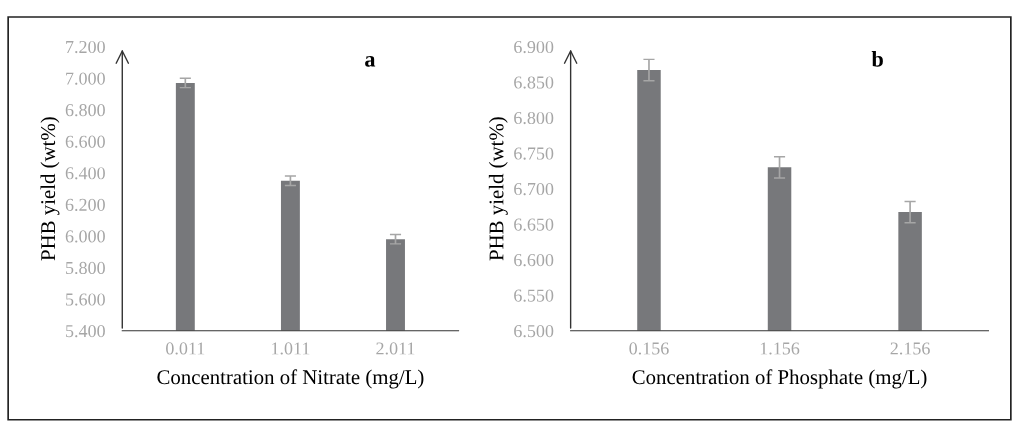 Image resolution: width=1019 pixels, height=424 pixels. Describe the element at coordinates (534, 153) in the screenshot. I see `y-tick-label: 6.750` at that location.